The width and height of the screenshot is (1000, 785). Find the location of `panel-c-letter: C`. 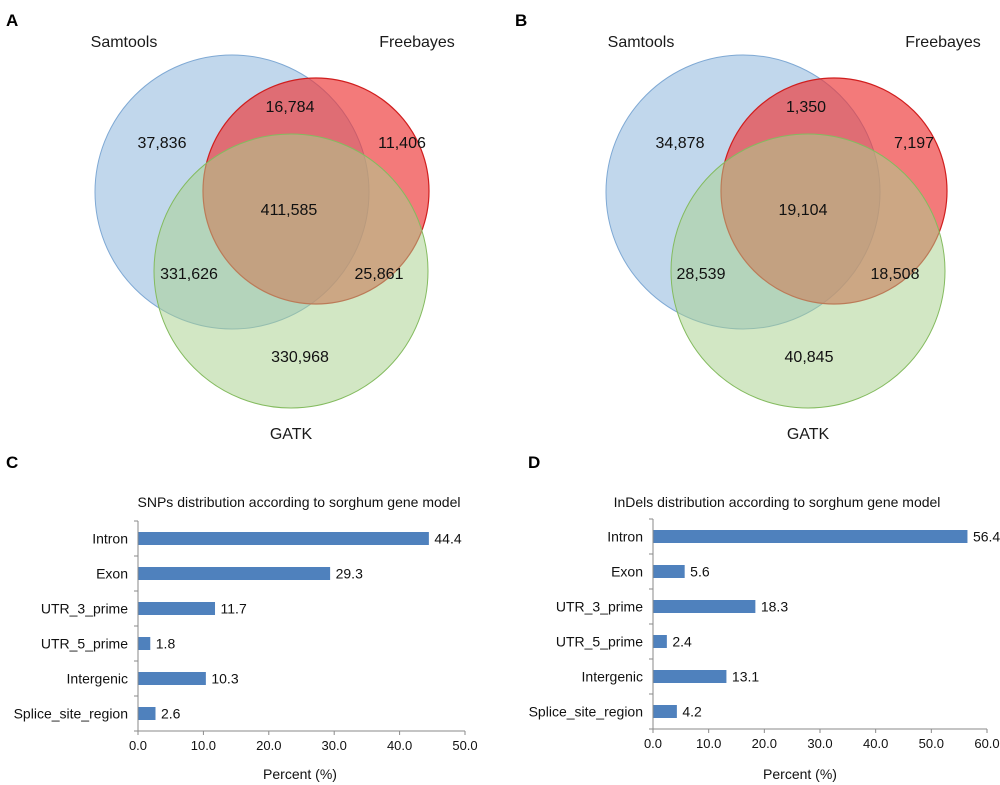

panel-c-letter: C is located at coordinates (12, 462).